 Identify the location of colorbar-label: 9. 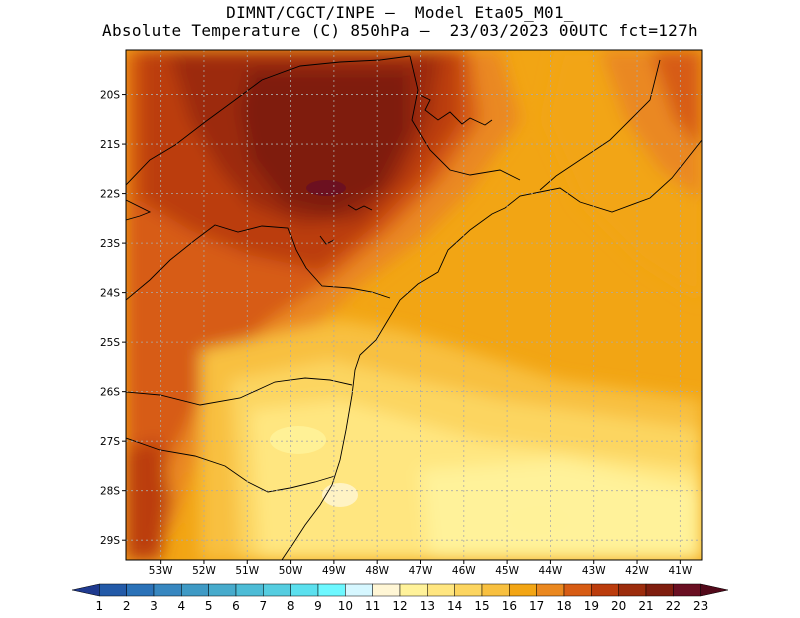
(318, 606).